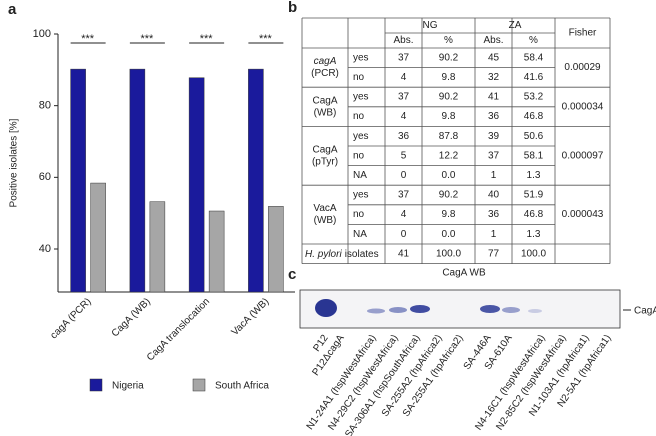  What do you see at coordinates (42, 34) in the screenshot?
I see `y-tick-label: 100` at bounding box center [42, 34].